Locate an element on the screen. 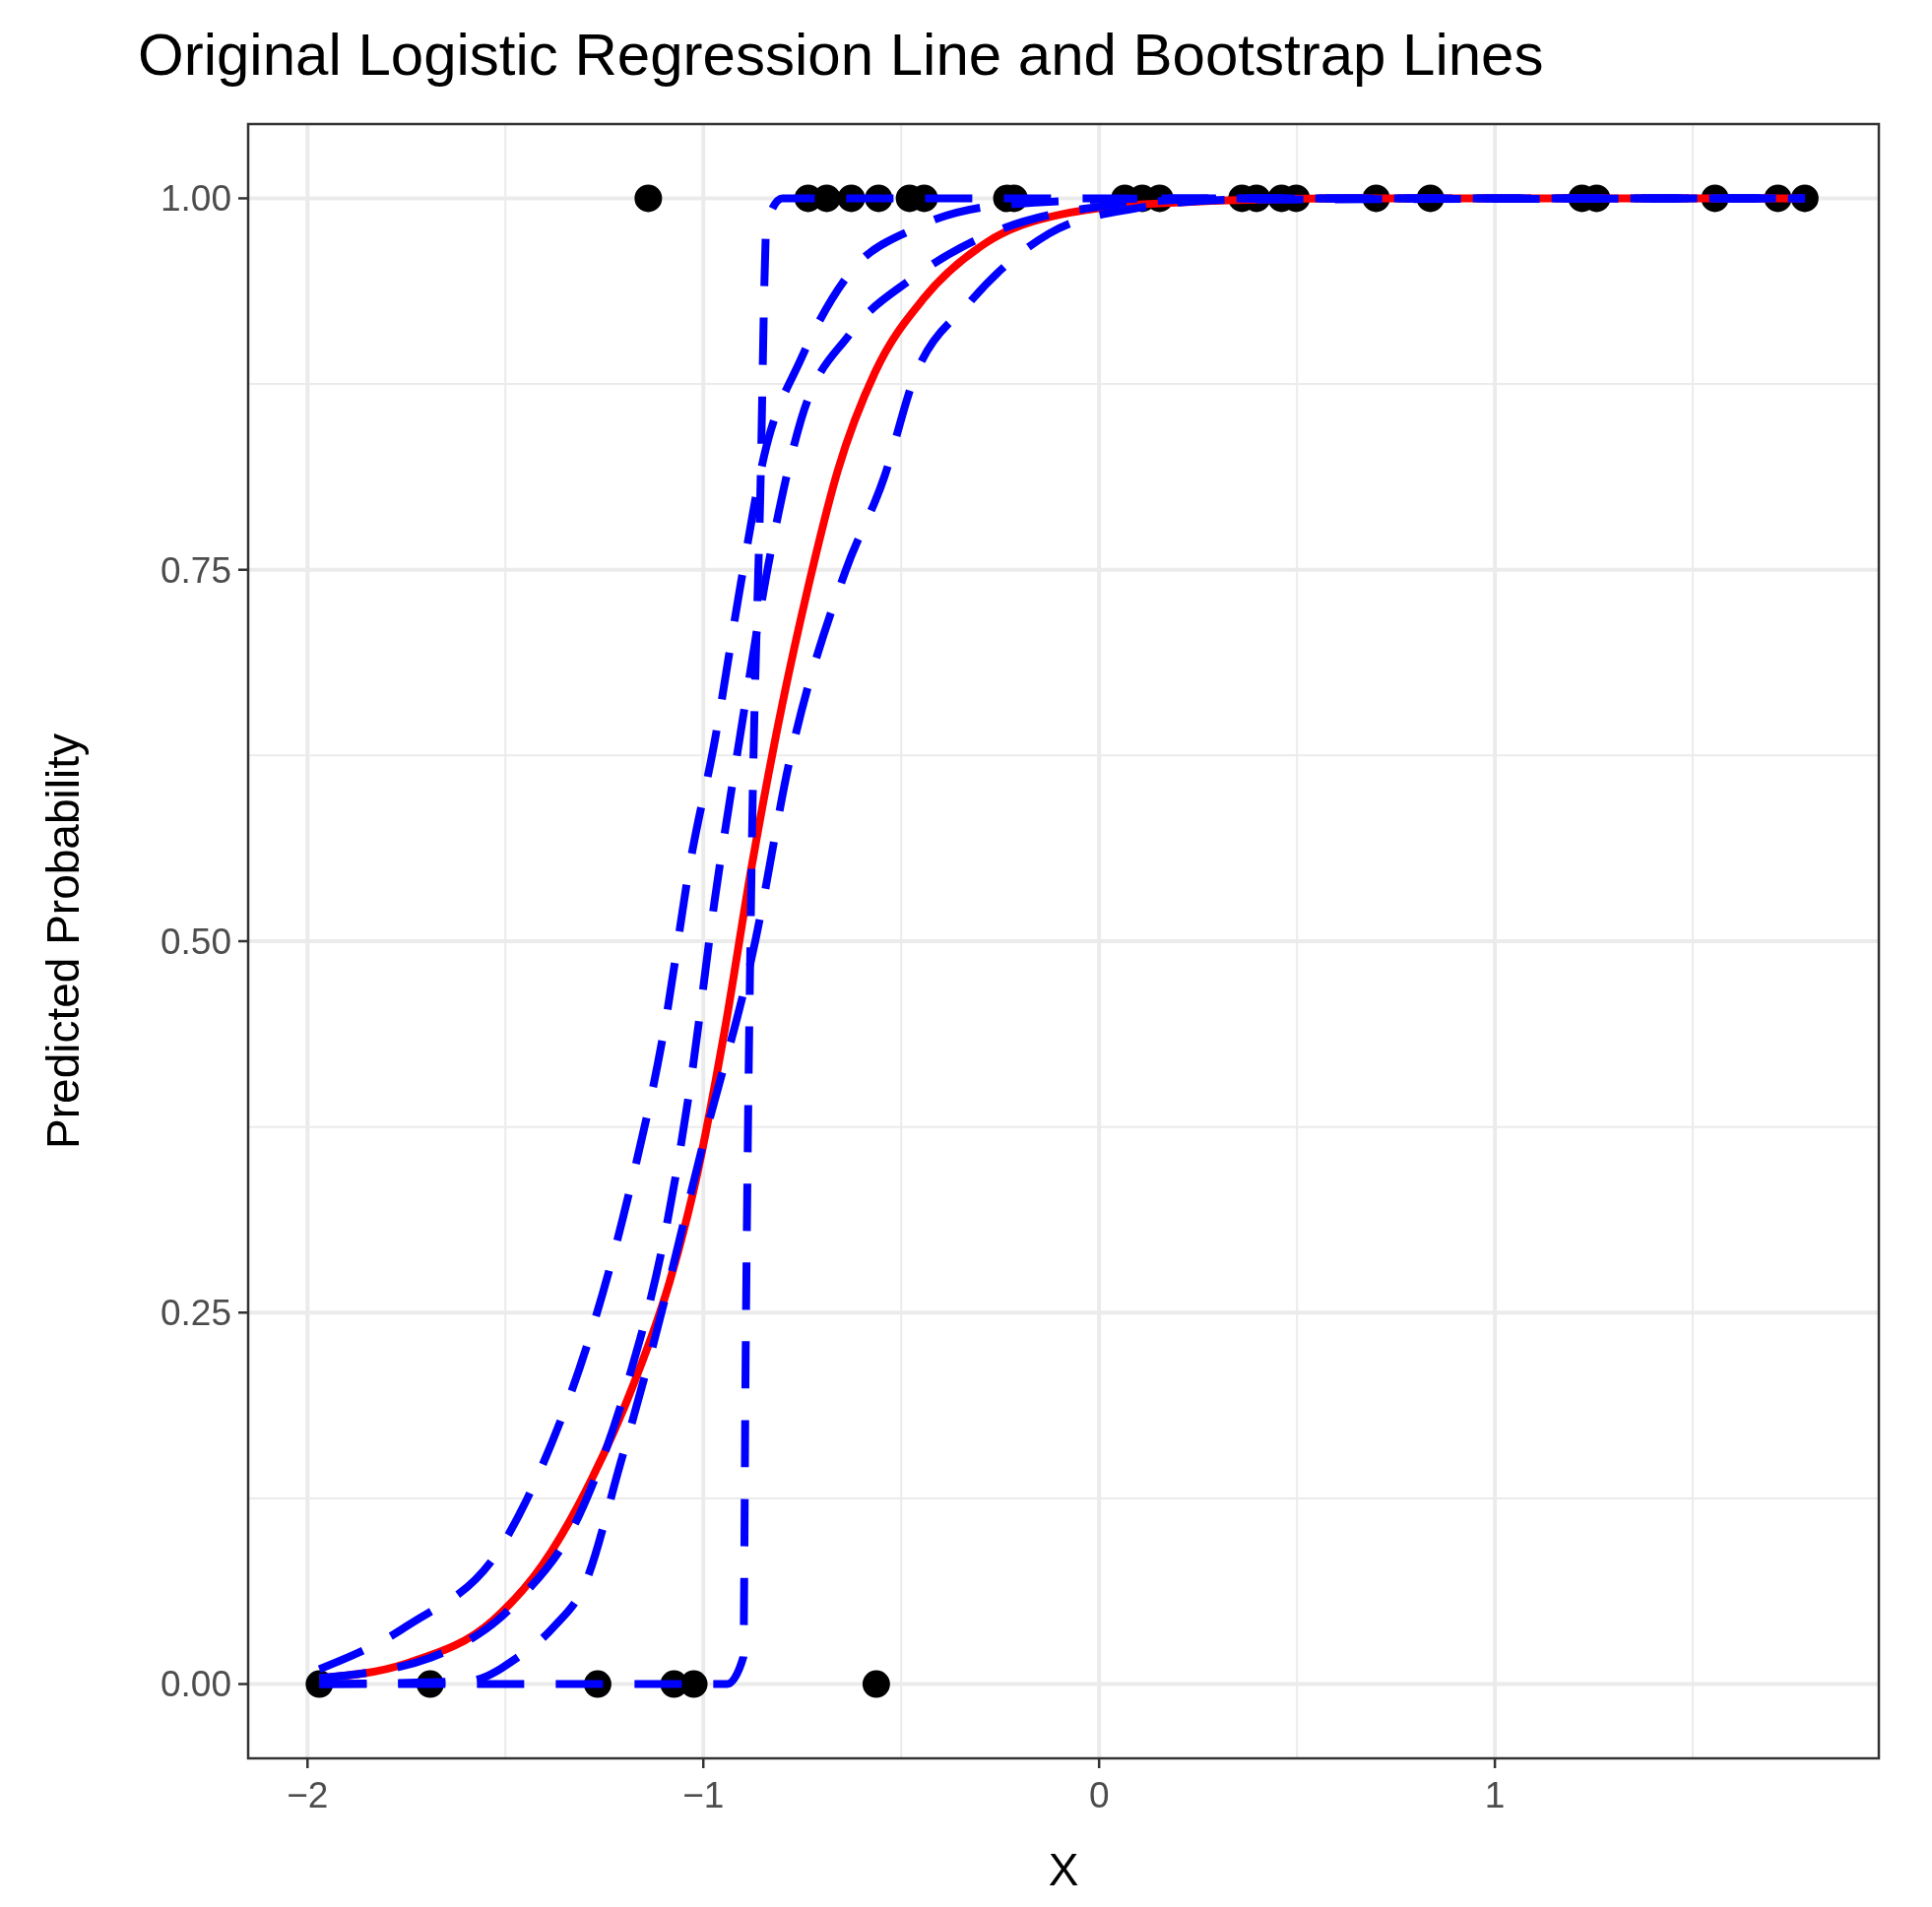  x-tick-label: 0 is located at coordinates (1099, 1795).